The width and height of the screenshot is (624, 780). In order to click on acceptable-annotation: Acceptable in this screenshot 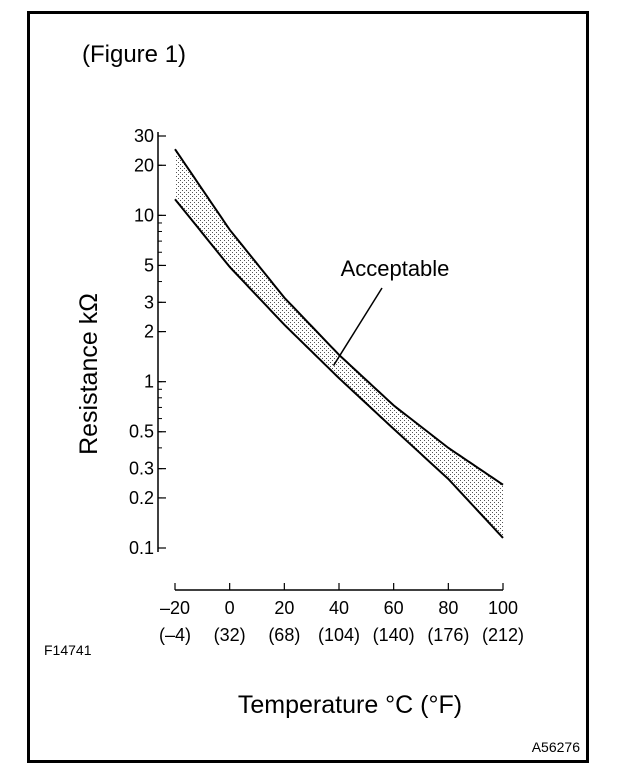, I will do `click(395, 268)`.